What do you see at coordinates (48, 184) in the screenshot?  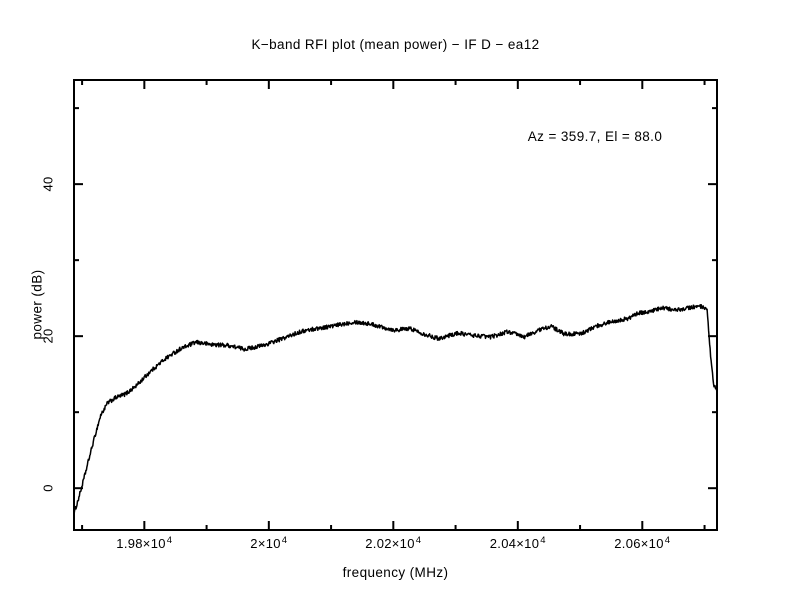 I see `y-tick-label: 40` at bounding box center [48, 184].